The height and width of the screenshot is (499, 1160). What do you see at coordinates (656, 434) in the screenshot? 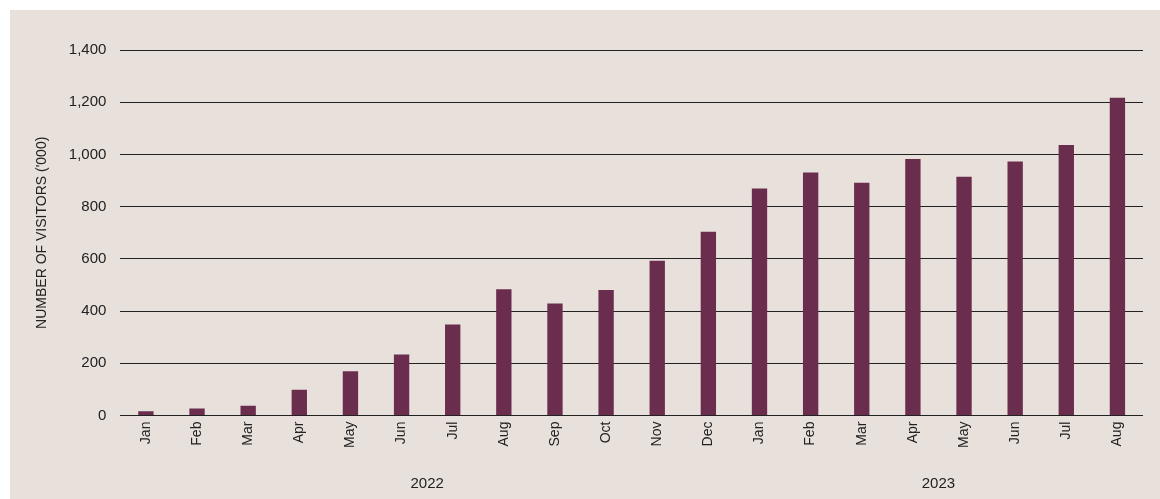
I see `x-tick-label: Nov` at bounding box center [656, 434].